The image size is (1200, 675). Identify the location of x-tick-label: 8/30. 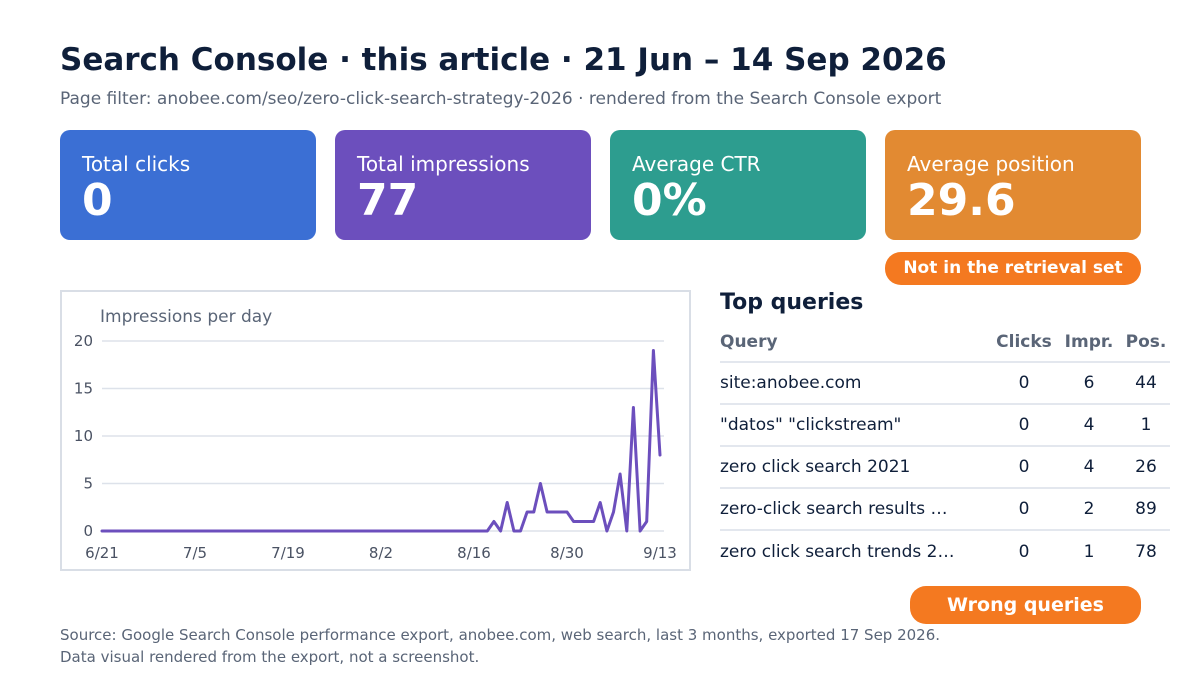
(567, 553).